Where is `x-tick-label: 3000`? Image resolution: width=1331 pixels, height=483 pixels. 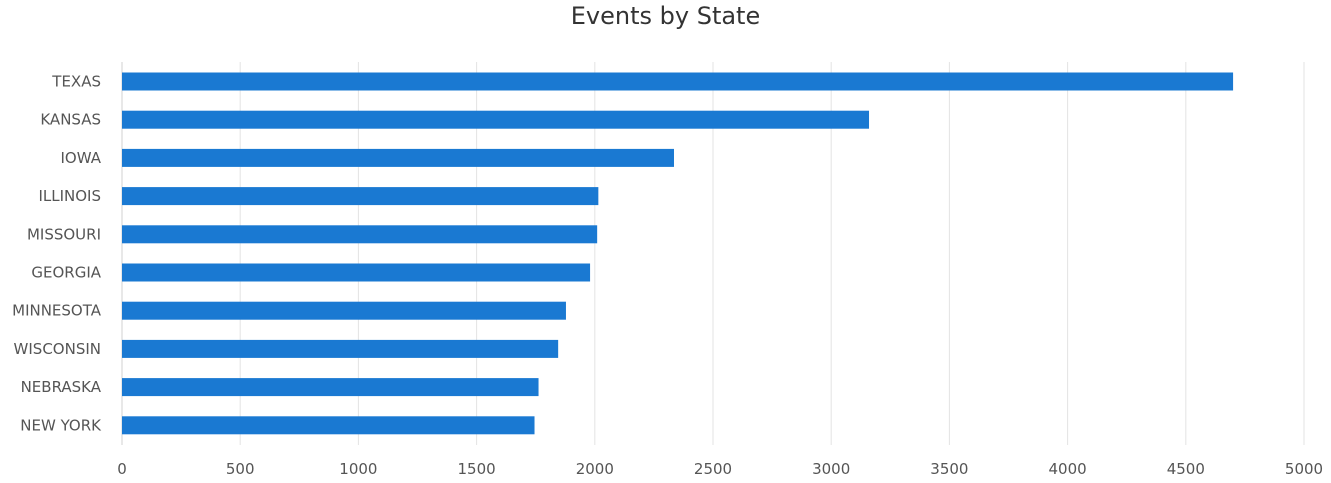
x-tick-label: 3000 is located at coordinates (831, 469).